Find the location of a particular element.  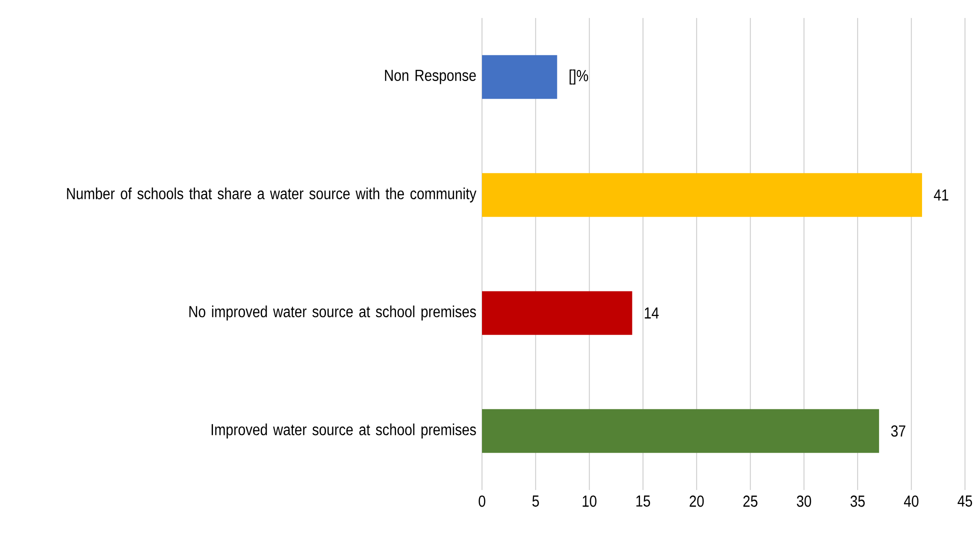

x-tick-label: 15 is located at coordinates (643, 501).